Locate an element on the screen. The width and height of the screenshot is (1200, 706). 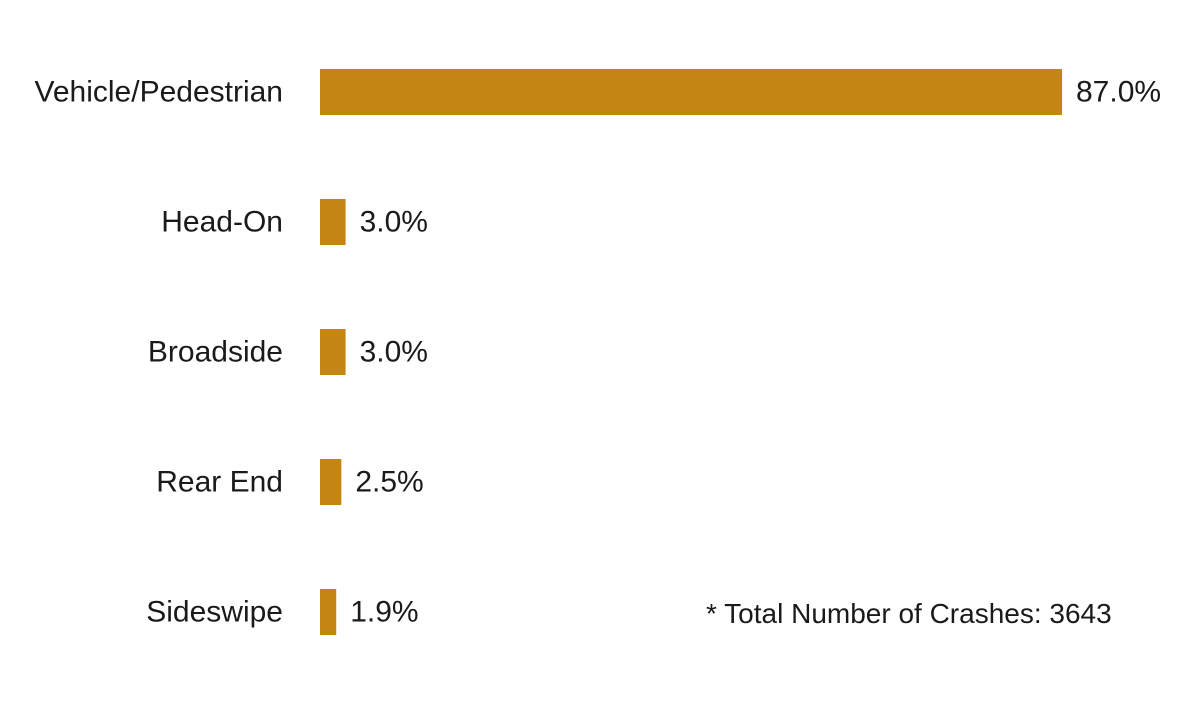
bar-head-on is located at coordinates (333, 222).